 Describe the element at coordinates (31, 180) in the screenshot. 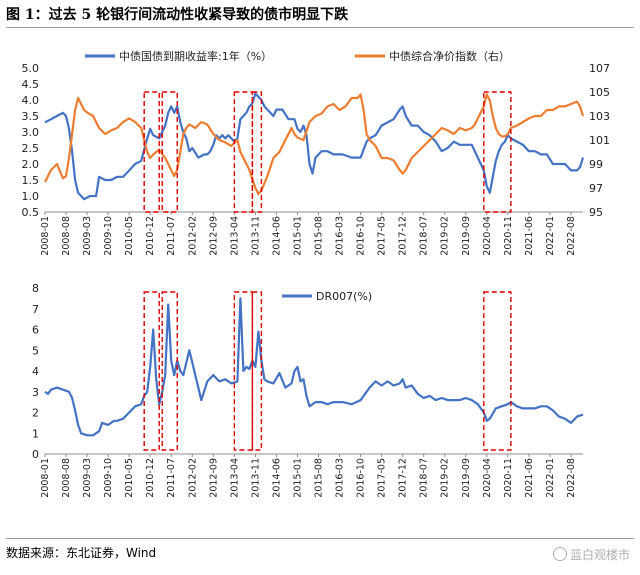

I see `y-tick-label: 1.5` at that location.